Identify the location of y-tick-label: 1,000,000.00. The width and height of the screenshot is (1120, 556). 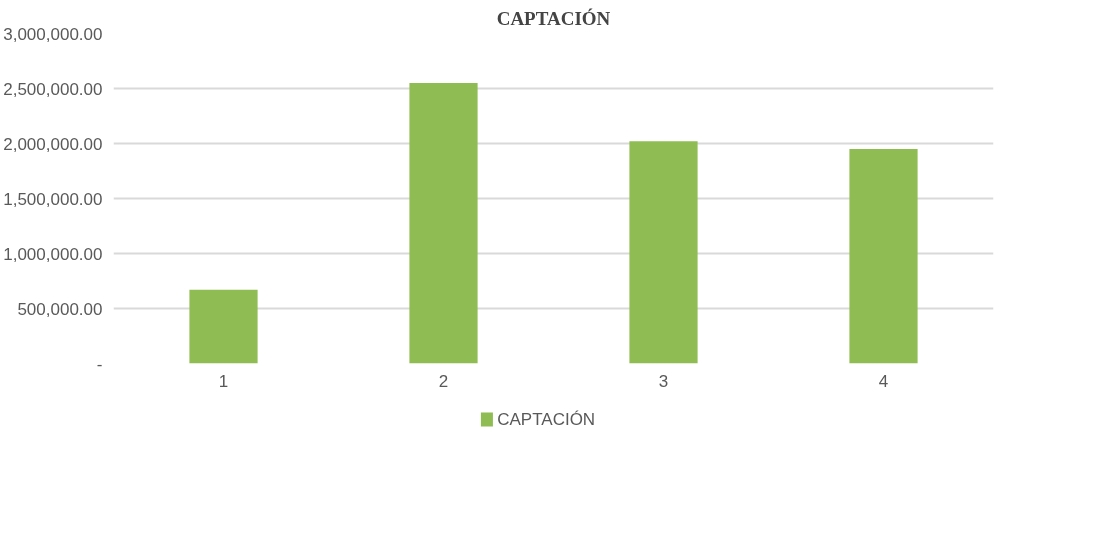
(53, 254).